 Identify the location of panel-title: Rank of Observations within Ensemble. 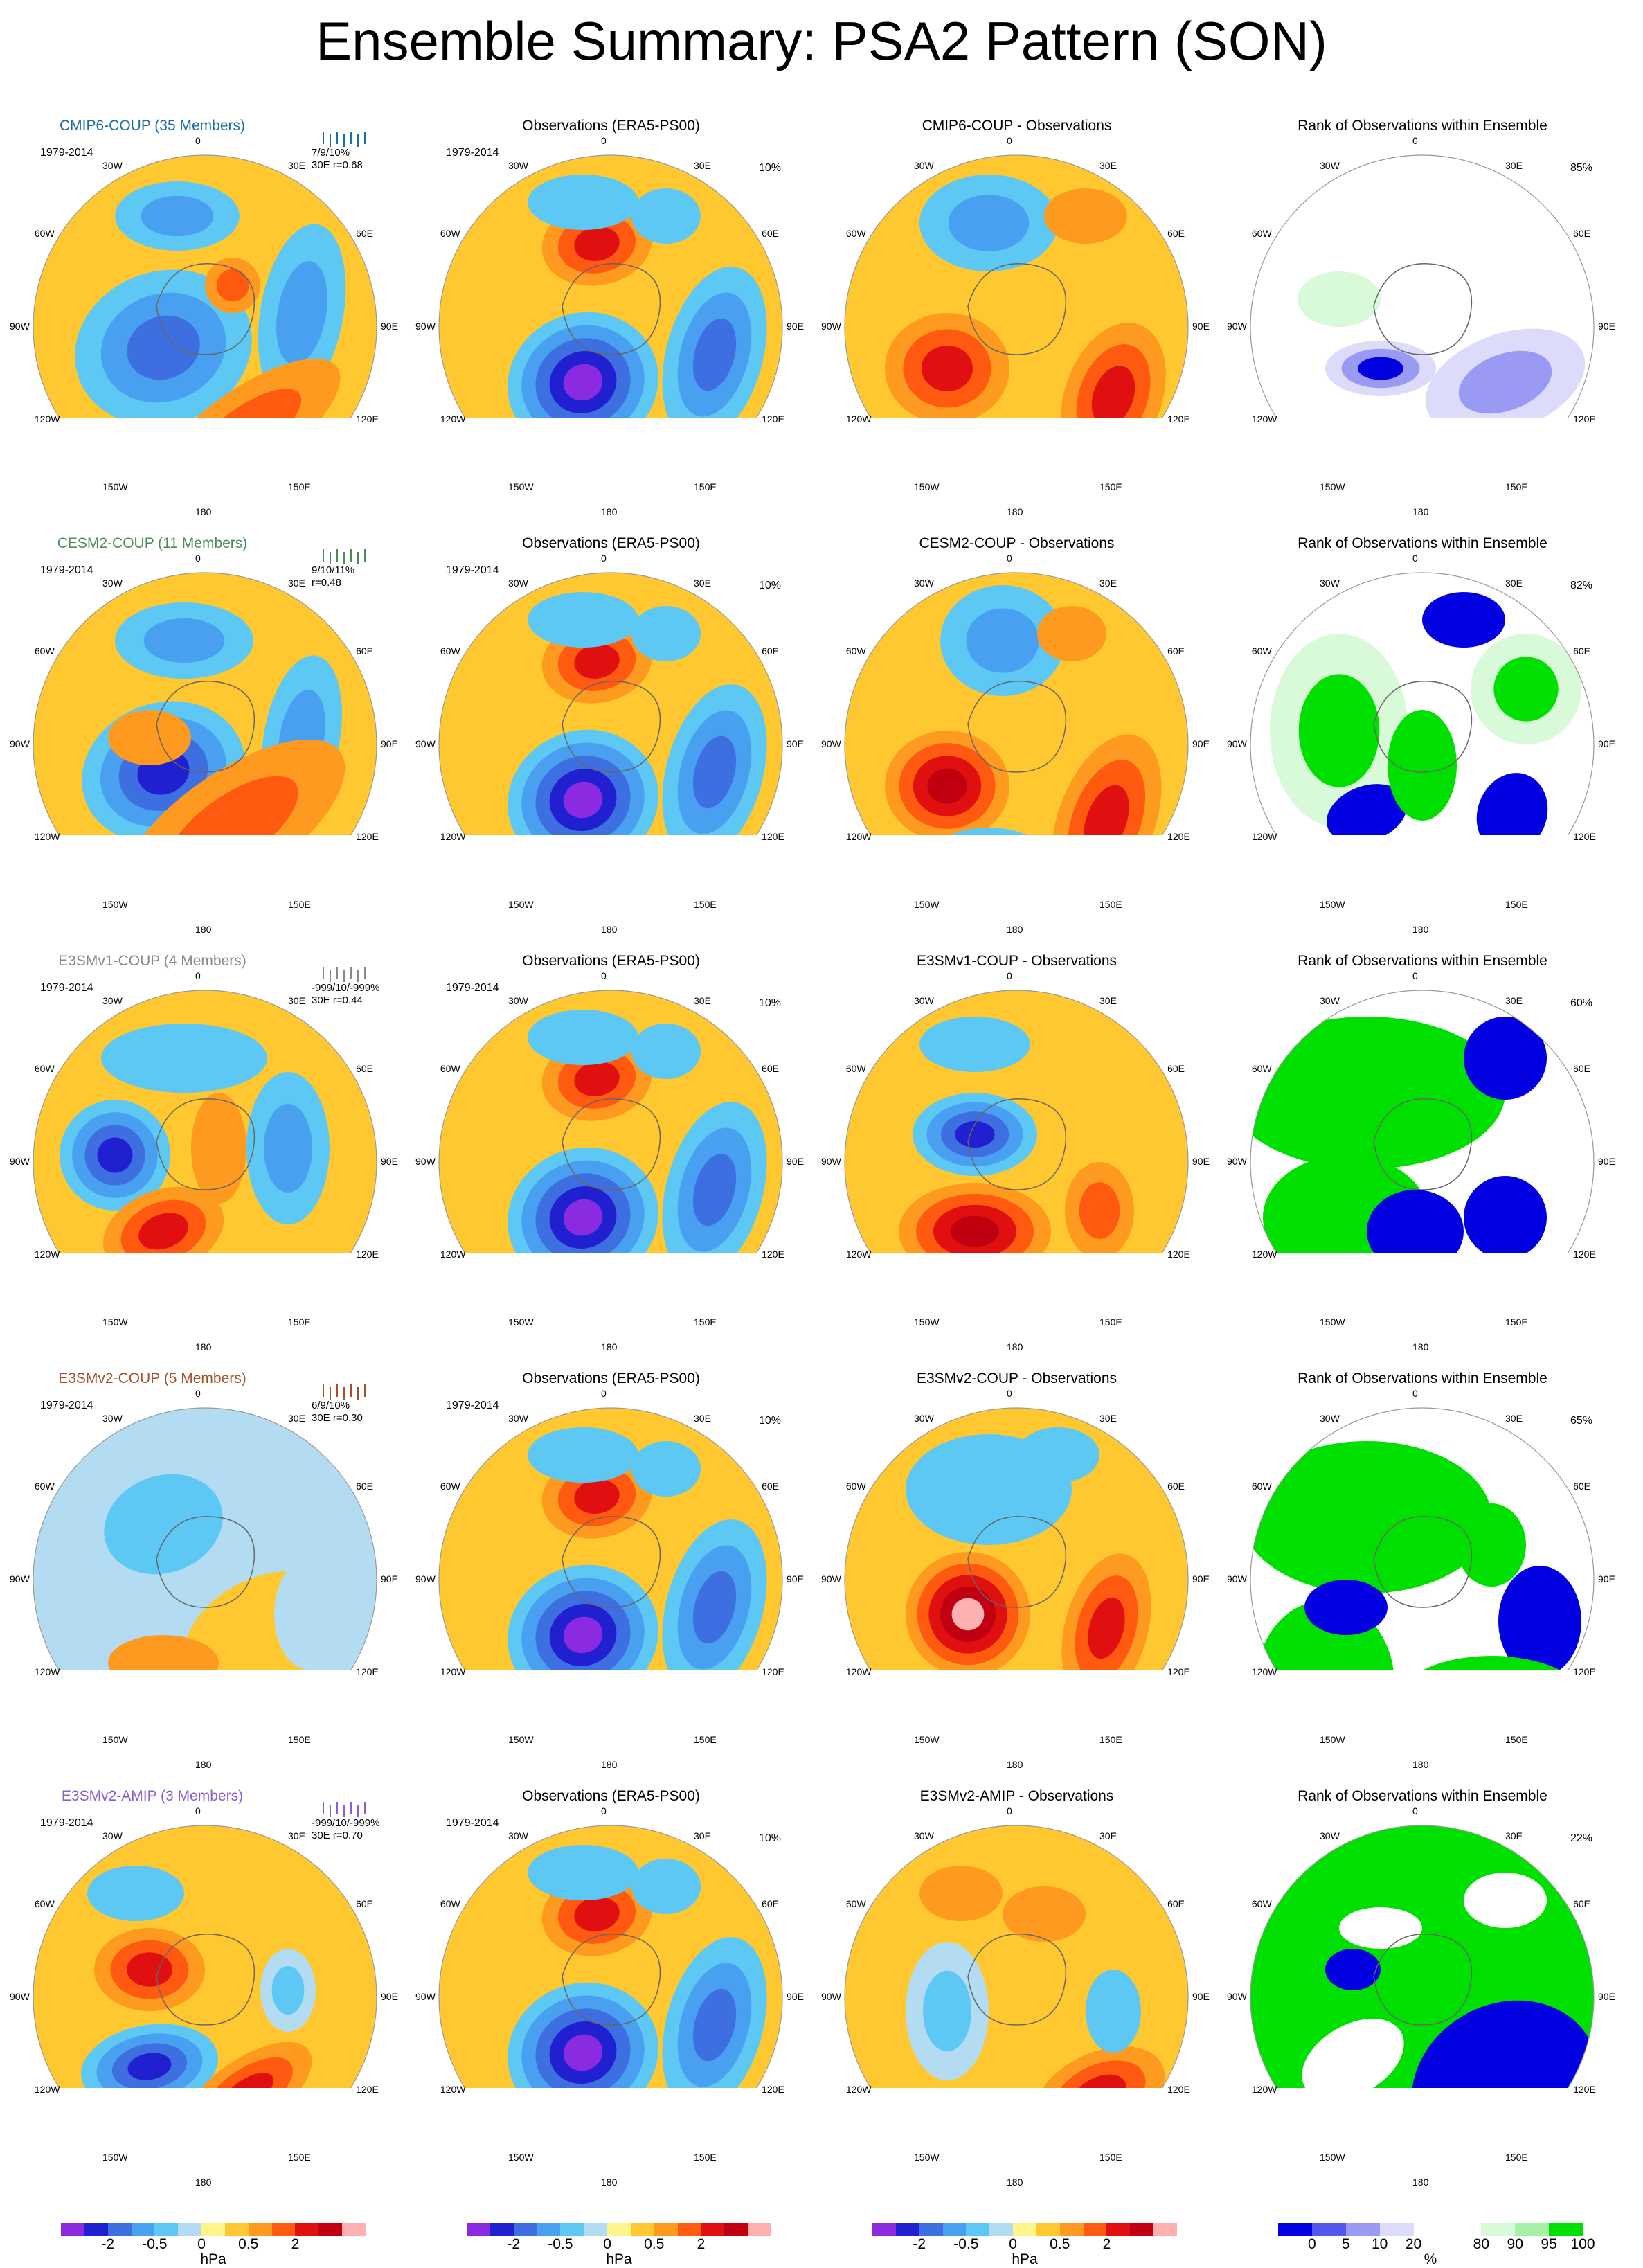
(1423, 126).